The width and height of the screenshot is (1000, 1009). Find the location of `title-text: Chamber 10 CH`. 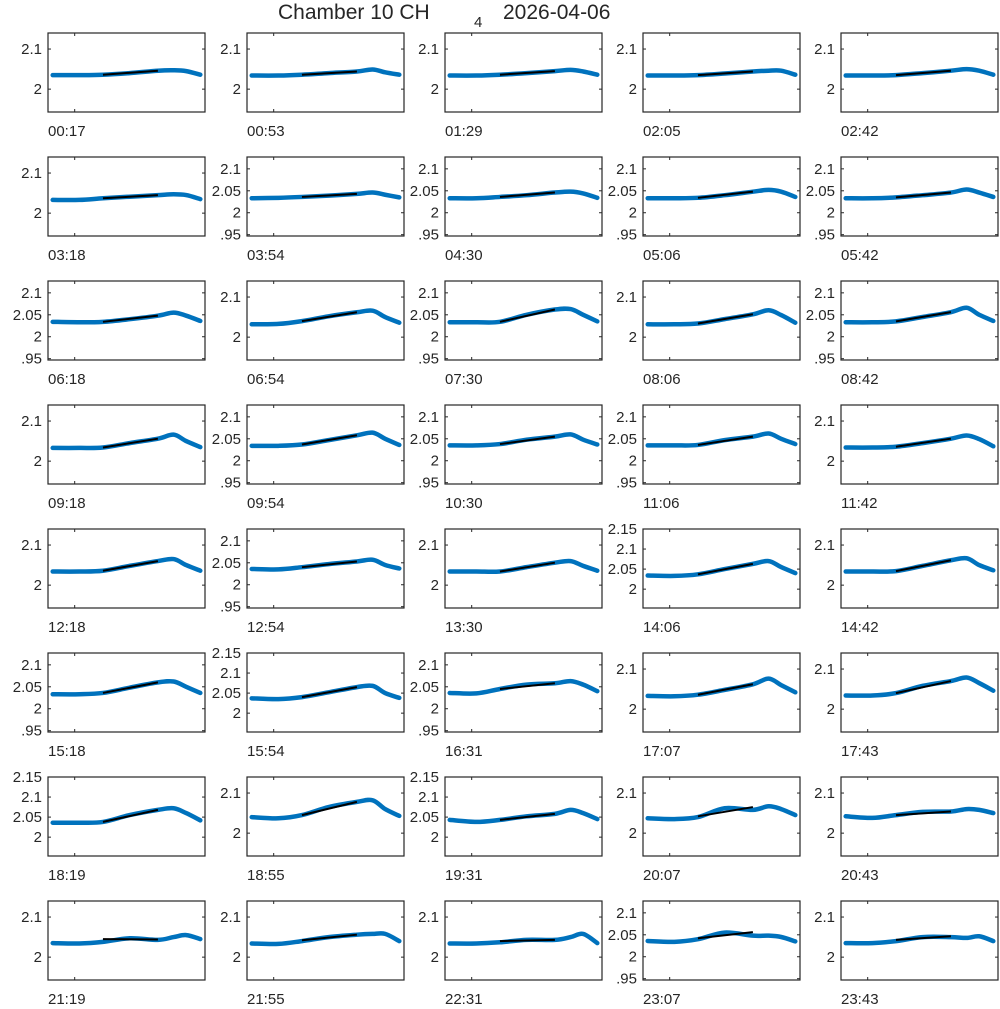

title-text: Chamber 10 CH is located at coordinates (354, 12).